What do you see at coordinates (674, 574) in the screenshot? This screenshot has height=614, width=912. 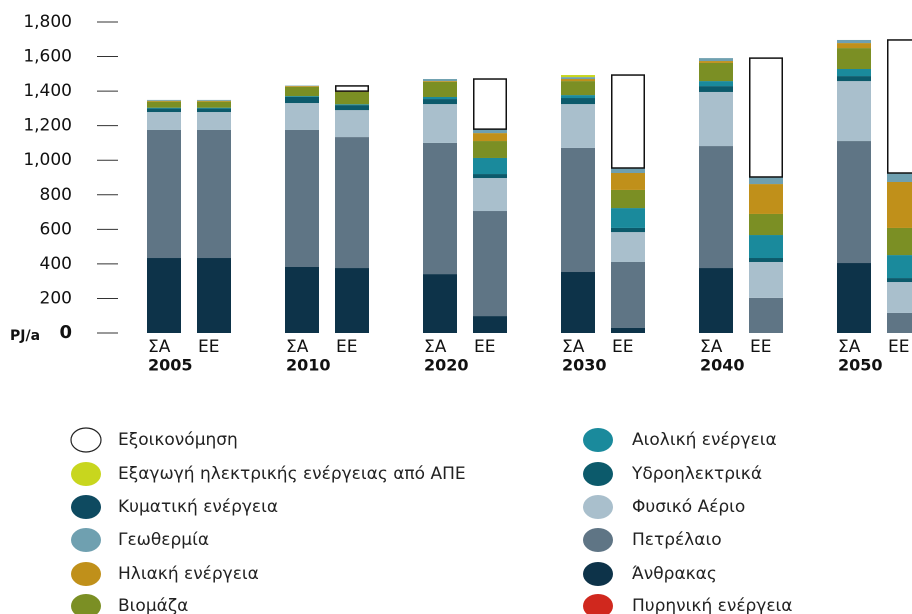 I see `legend-label: Άνθρακας` at bounding box center [674, 574].